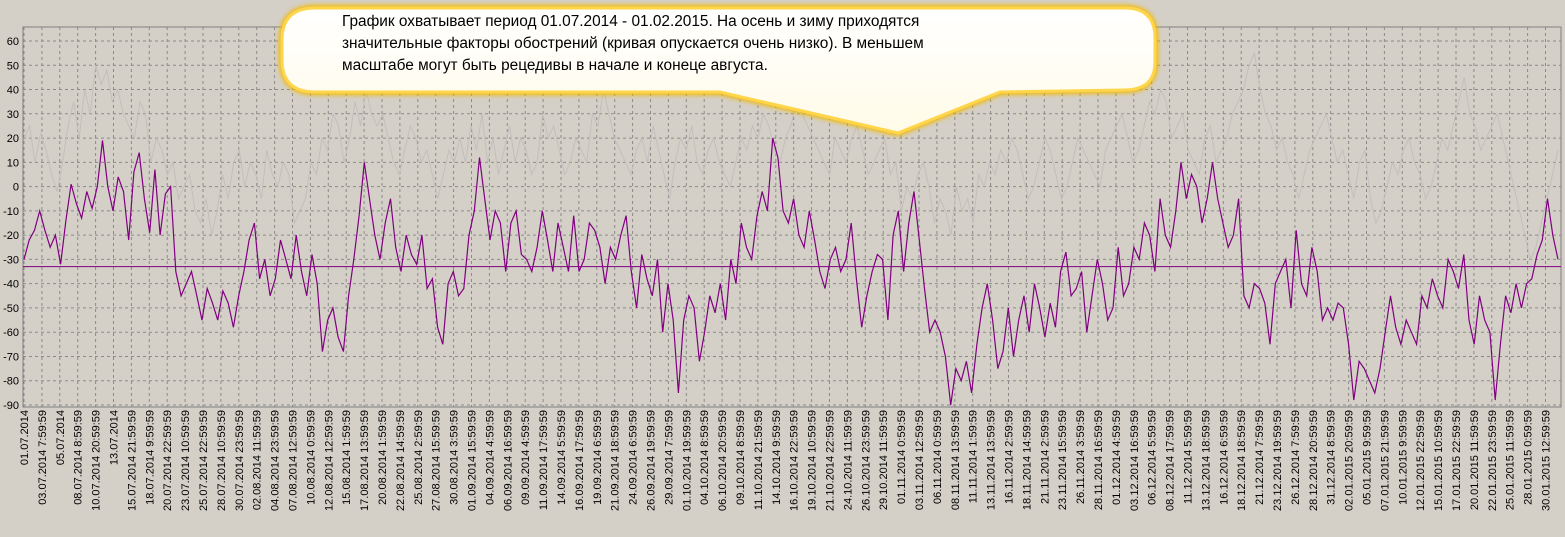 The height and width of the screenshot is (537, 1565). What do you see at coordinates (723, 460) in the screenshot?
I see `x-tick-label: 06.10.2014 20:59:59` at bounding box center [723, 460].